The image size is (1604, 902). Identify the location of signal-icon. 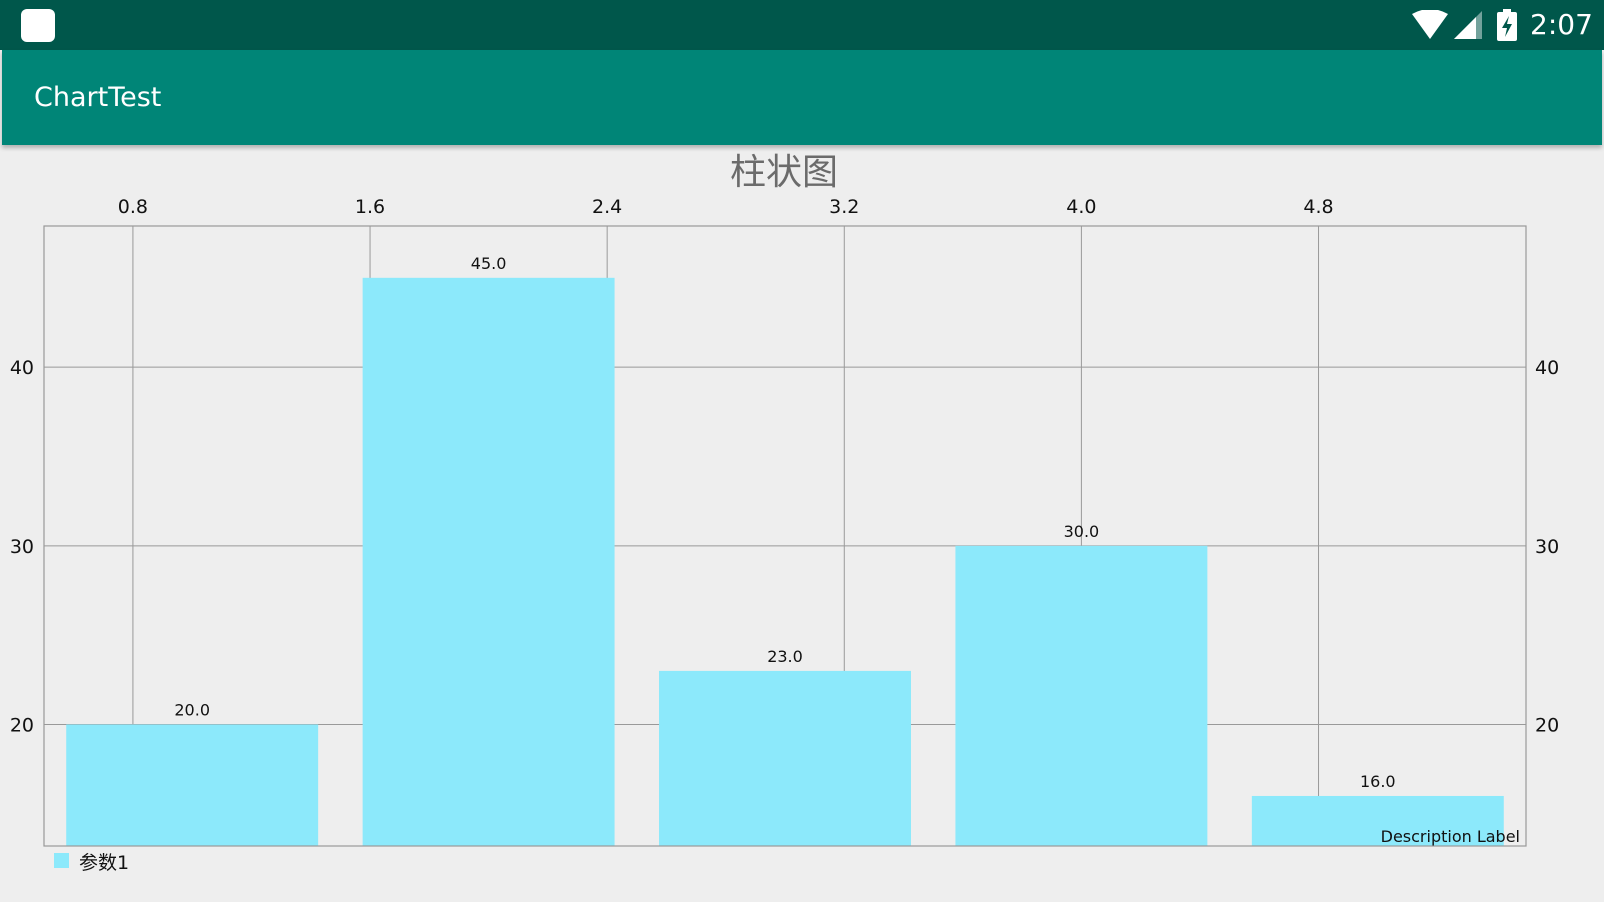
(1468, 25).